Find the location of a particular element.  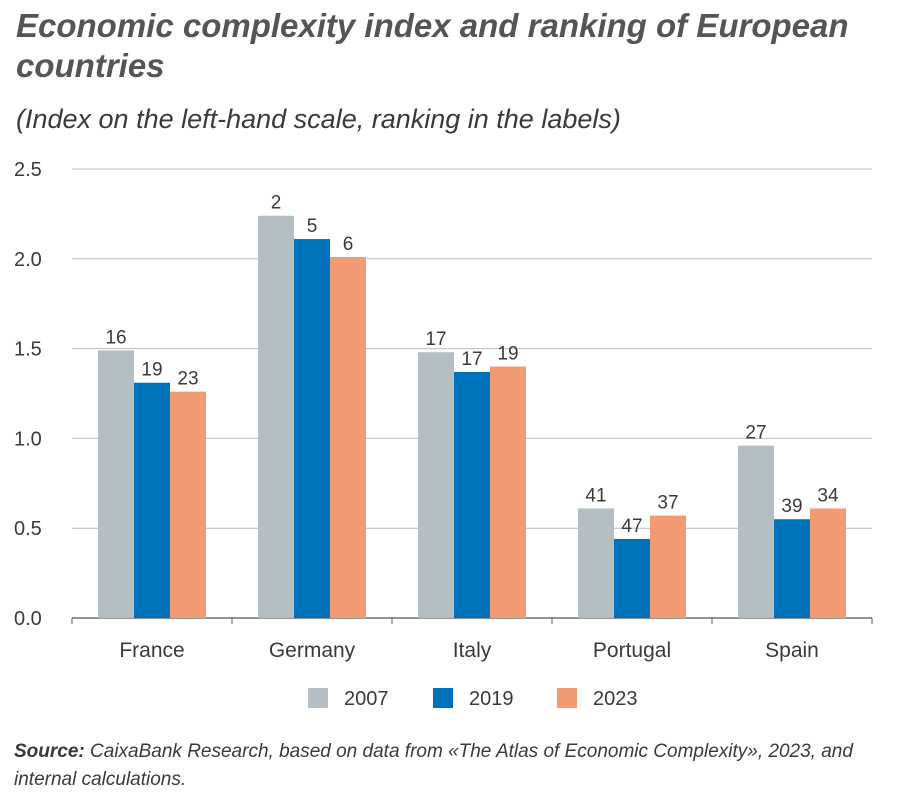

data-label: 5 is located at coordinates (312, 226).